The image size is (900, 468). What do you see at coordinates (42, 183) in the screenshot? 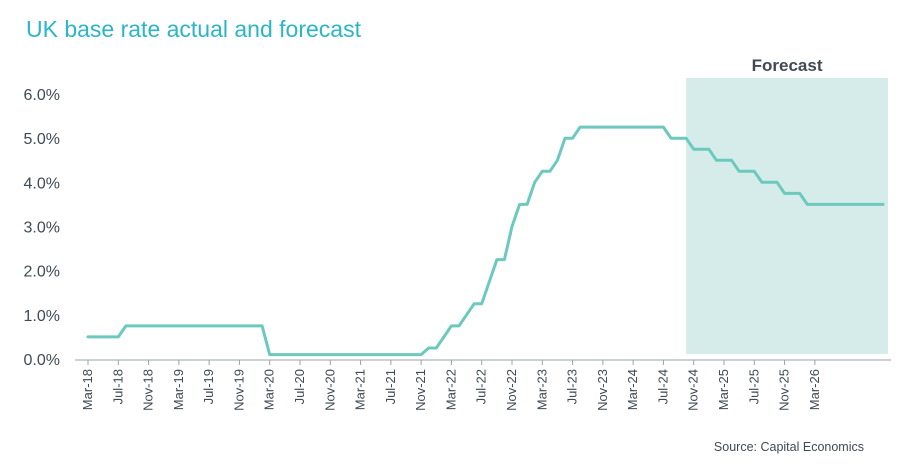
I see `y-tick-label: 4.0%` at bounding box center [42, 183].